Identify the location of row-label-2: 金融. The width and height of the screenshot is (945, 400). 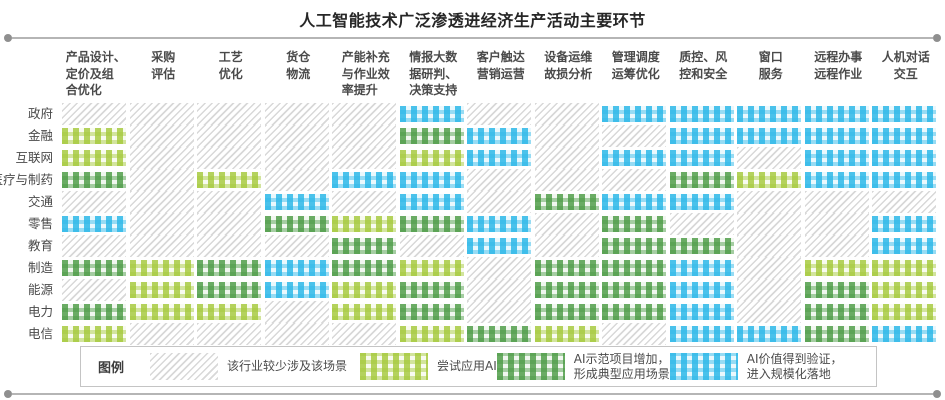
(29, 136).